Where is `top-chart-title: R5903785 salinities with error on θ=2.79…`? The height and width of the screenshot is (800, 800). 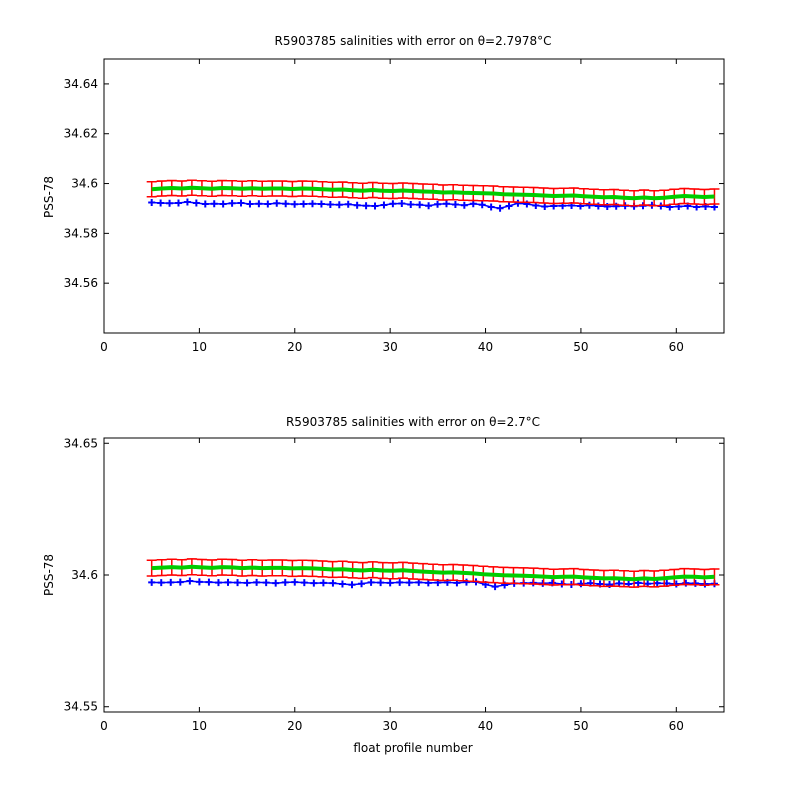
top-chart-title: R5903785 salinities with error on θ=2.79… is located at coordinates (413, 41).